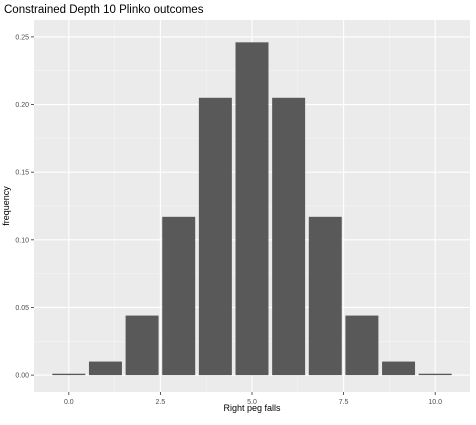 This screenshot has width=476, height=425. Describe the element at coordinates (104, 10) in the screenshot. I see `chart-title: Constrained Depth 10 Plinko outcomes` at that location.